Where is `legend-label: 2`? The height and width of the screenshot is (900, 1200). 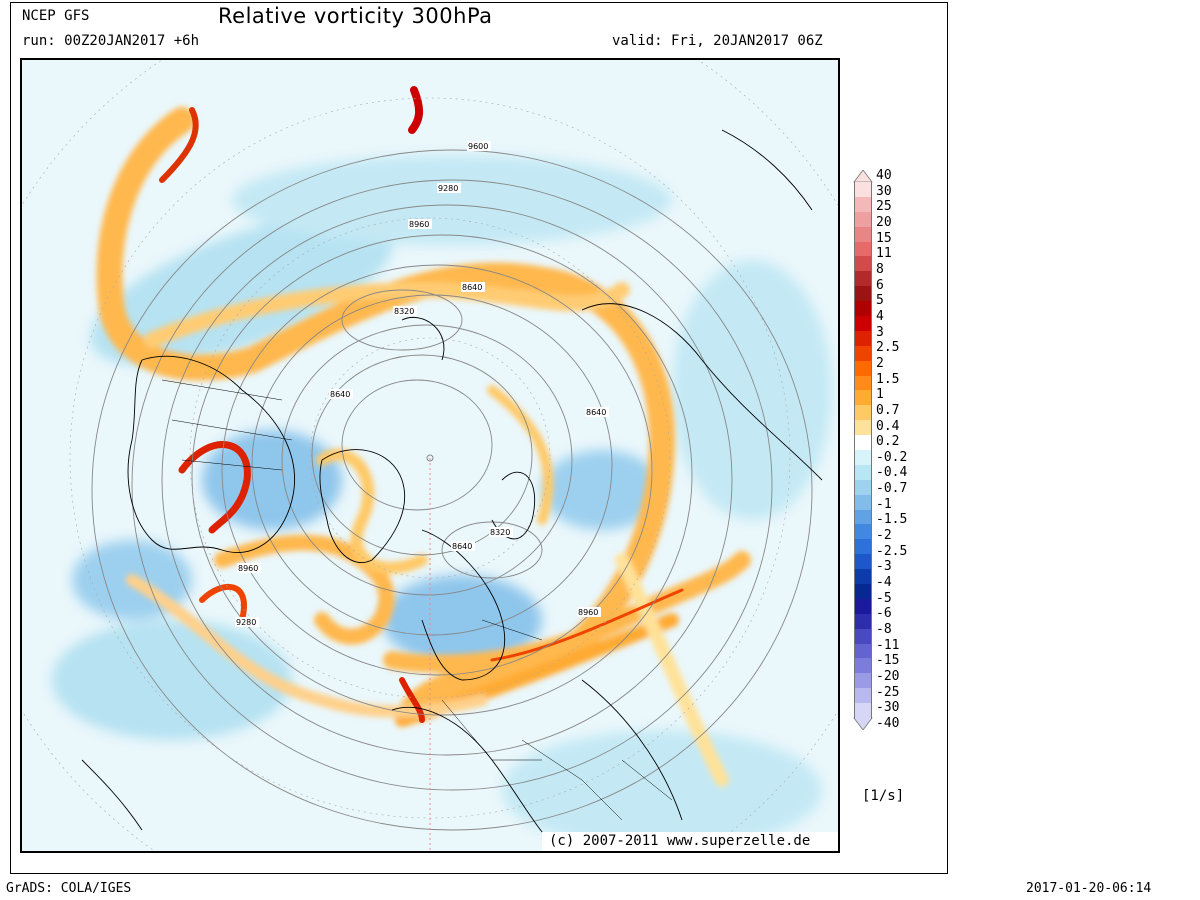
legend-label: 2 is located at coordinates (880, 363).